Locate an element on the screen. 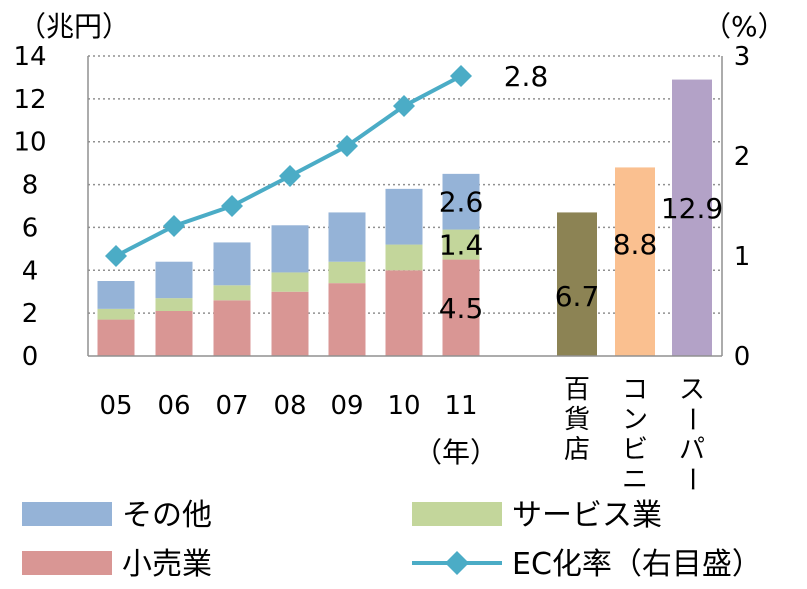 The image size is (807, 589). compare-data-label: 12.9 is located at coordinates (692, 208).